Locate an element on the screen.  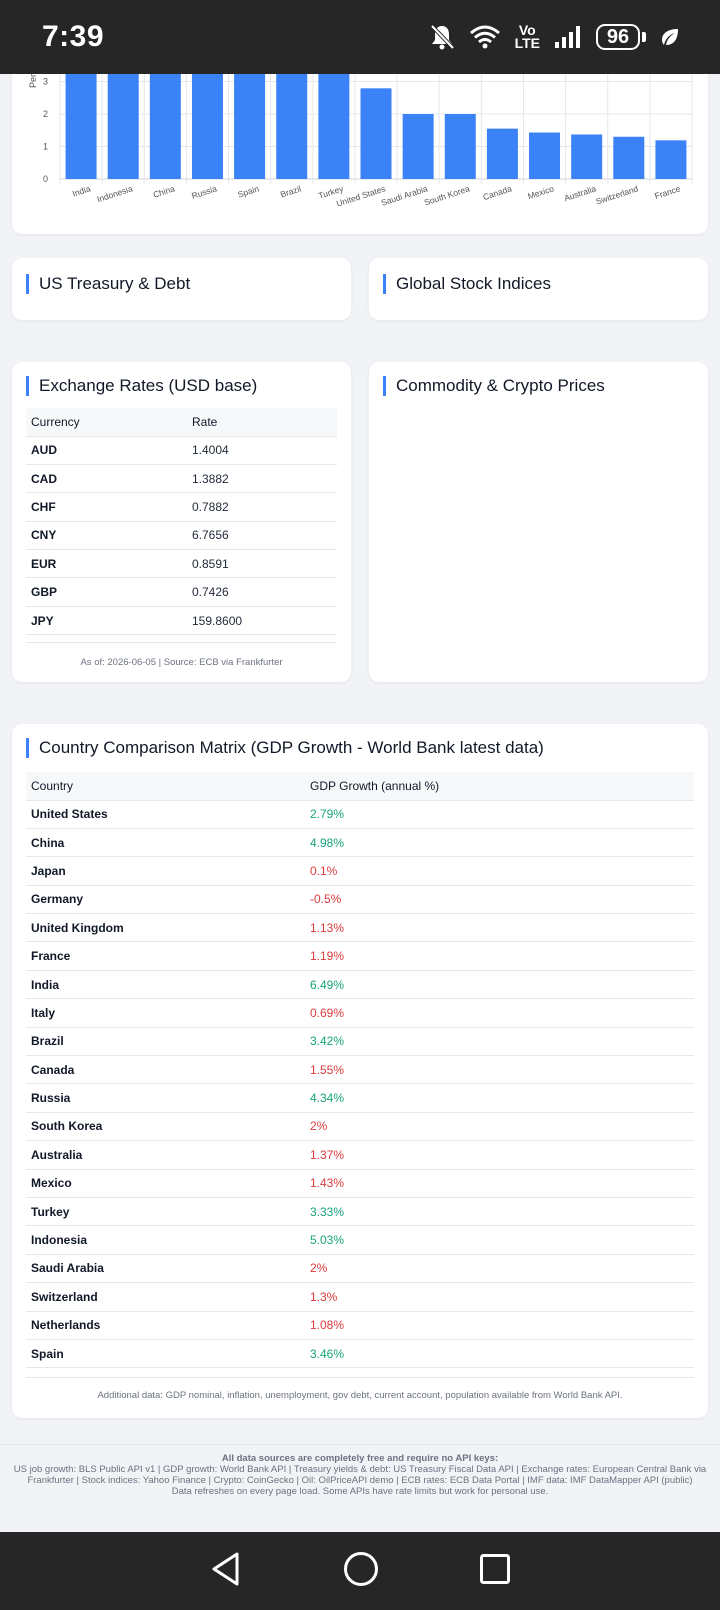
gdp-growth-value: 0.1% is located at coordinates (499, 871).